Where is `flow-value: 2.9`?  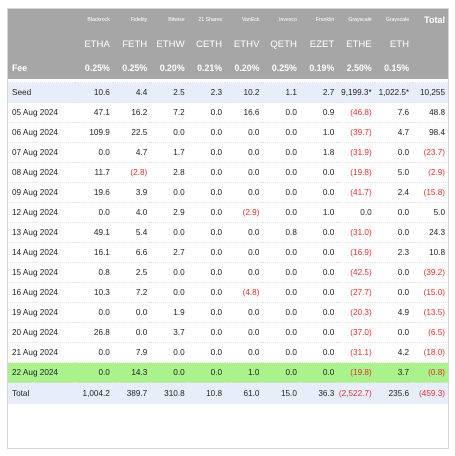
flow-value: 2.9 is located at coordinates (169, 212).